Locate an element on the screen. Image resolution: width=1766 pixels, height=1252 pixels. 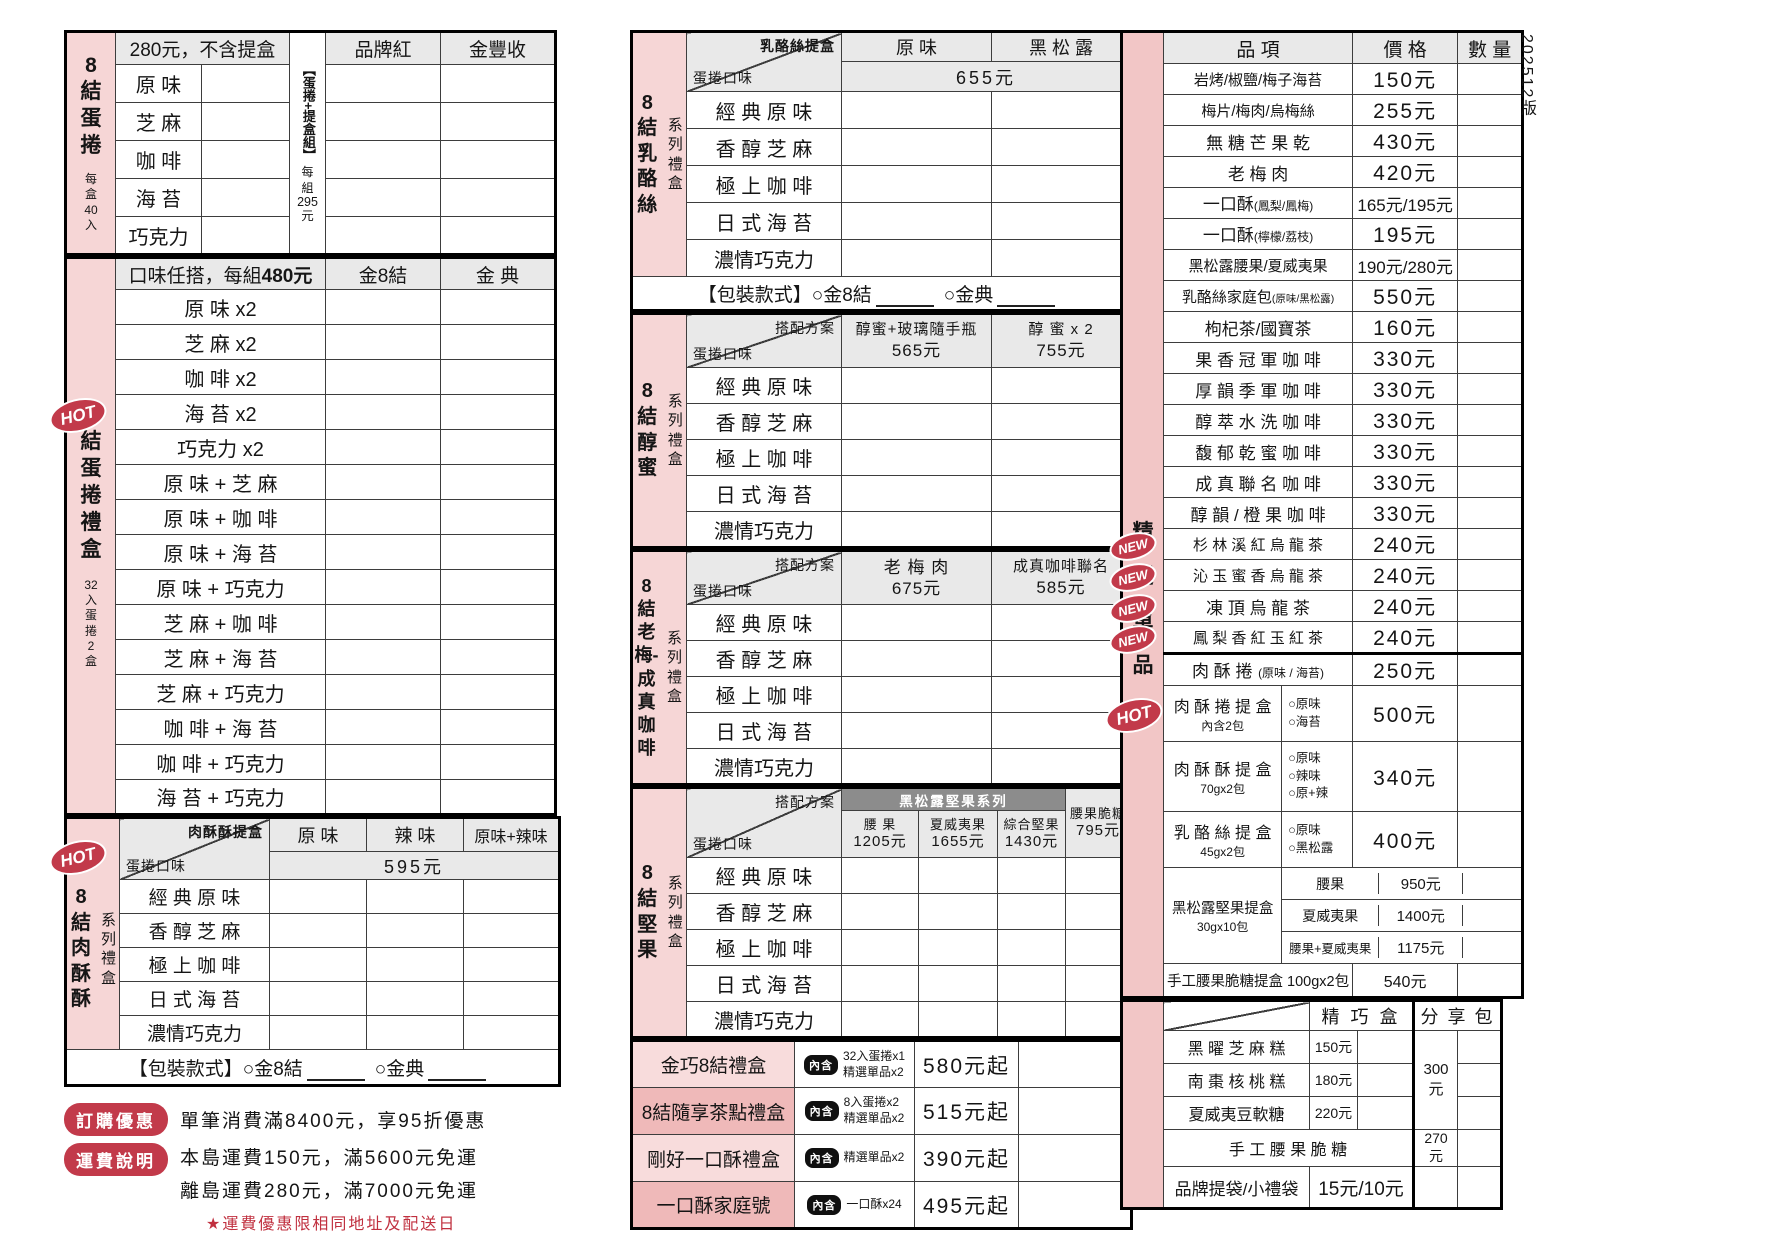
fill-blank is located at coordinates (457, 1071).